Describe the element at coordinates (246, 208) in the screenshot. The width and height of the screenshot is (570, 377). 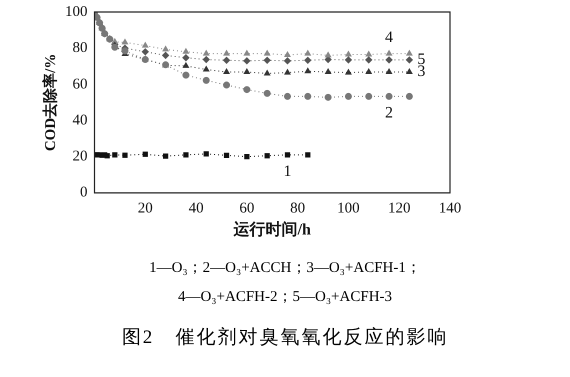
I see `x-tick-label: 60` at that location.